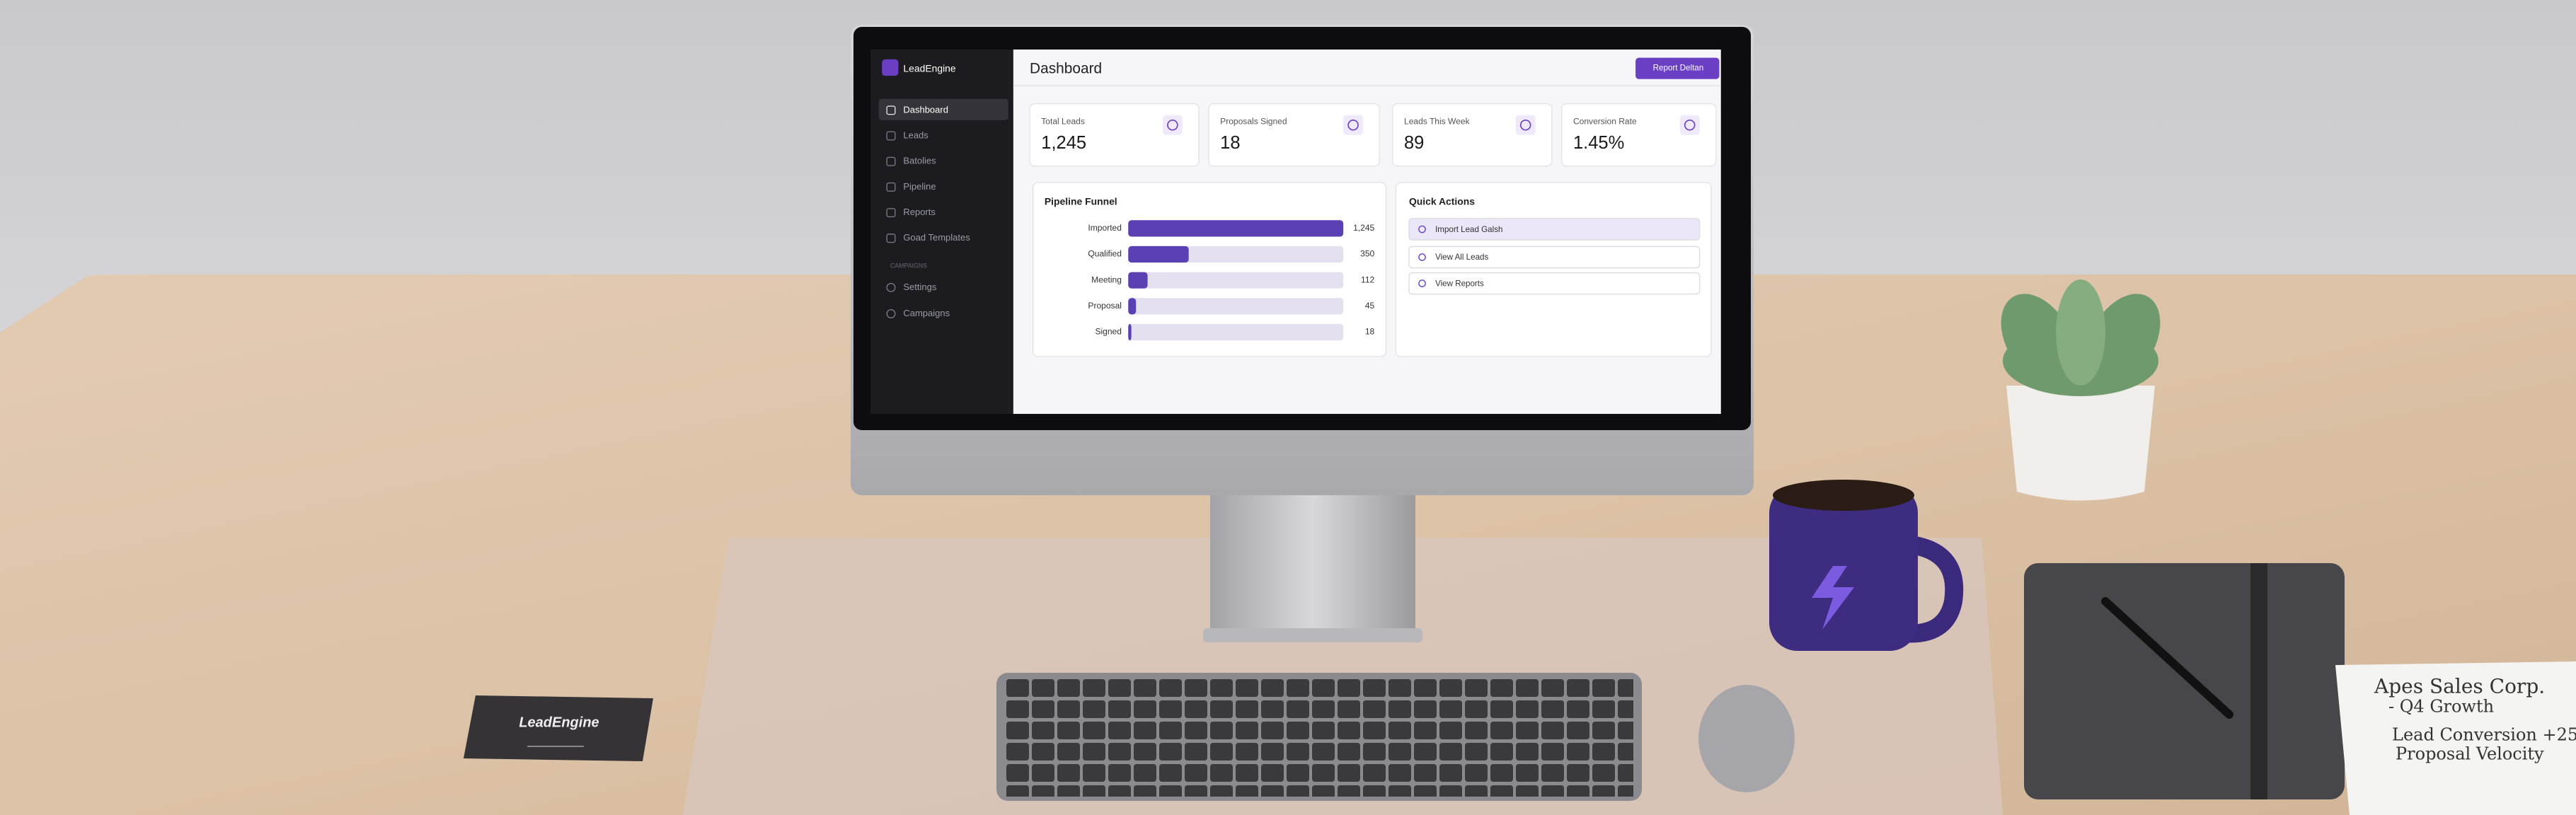  I want to click on stat-label: Total Leads, so click(1063, 121).